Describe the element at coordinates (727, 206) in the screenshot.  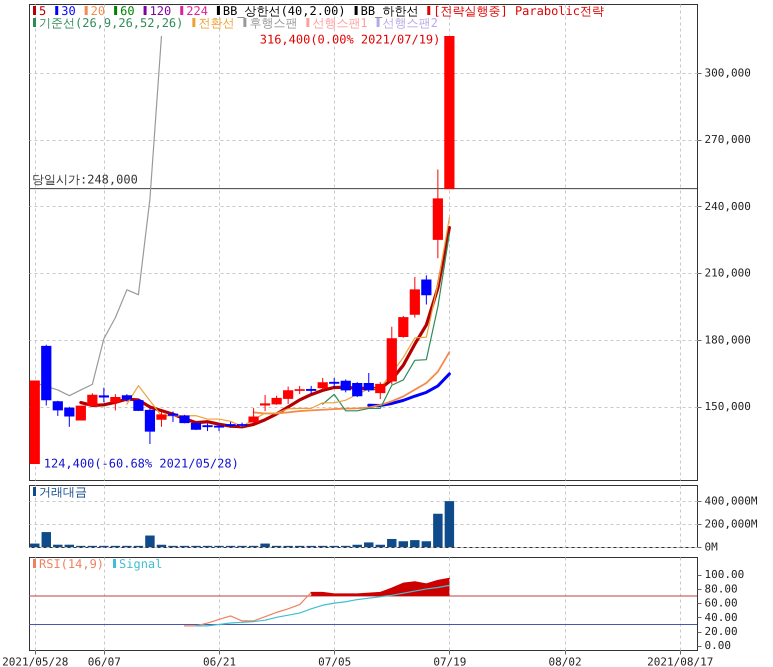
I see `y-tick-label: 240,000` at that location.